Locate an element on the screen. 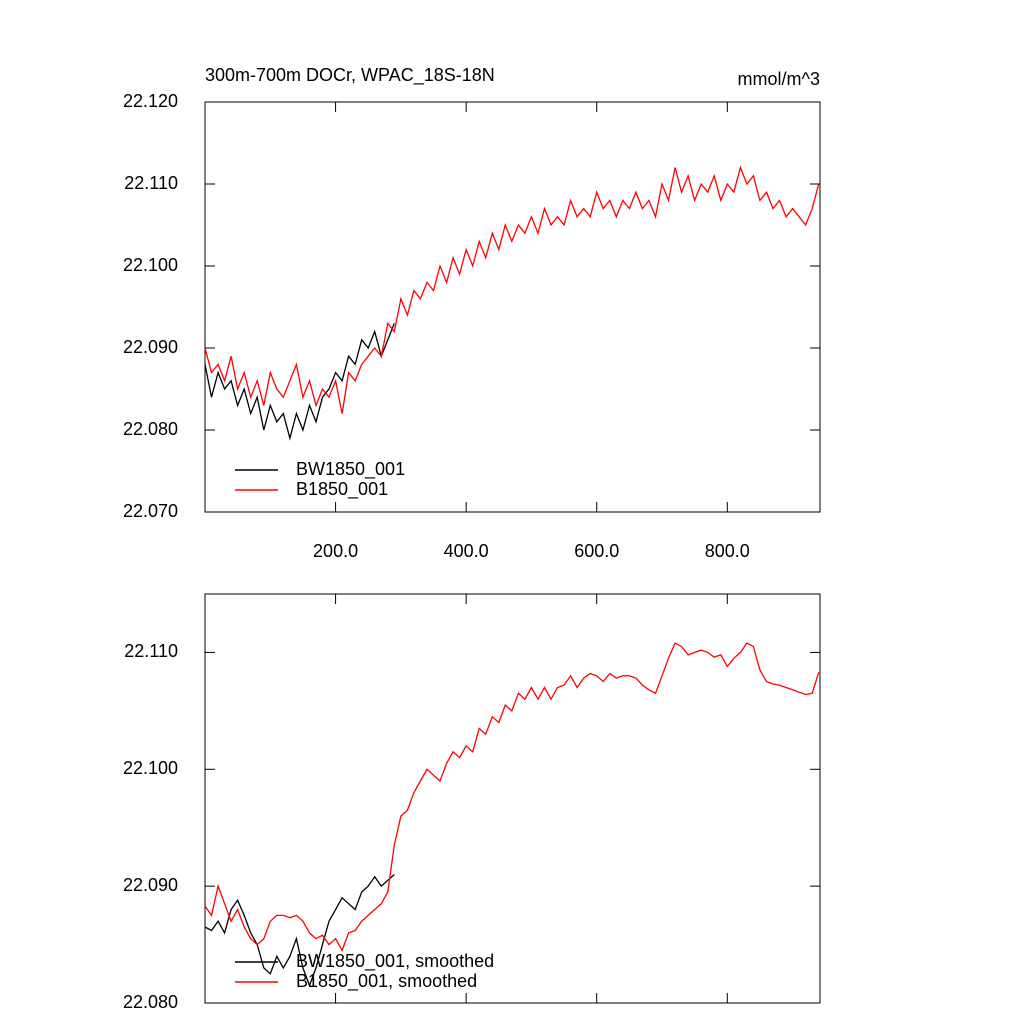 This screenshot has height=1024, width=1024. legend-label: B1850_001, smoothed is located at coordinates (386, 981).